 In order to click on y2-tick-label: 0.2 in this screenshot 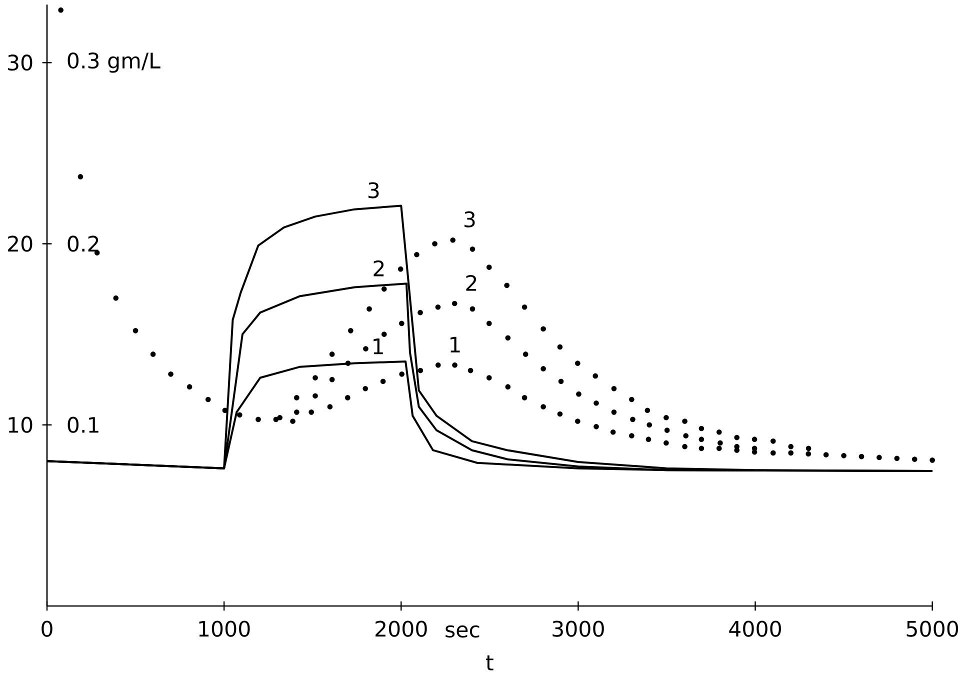, I will do `click(83, 244)`.